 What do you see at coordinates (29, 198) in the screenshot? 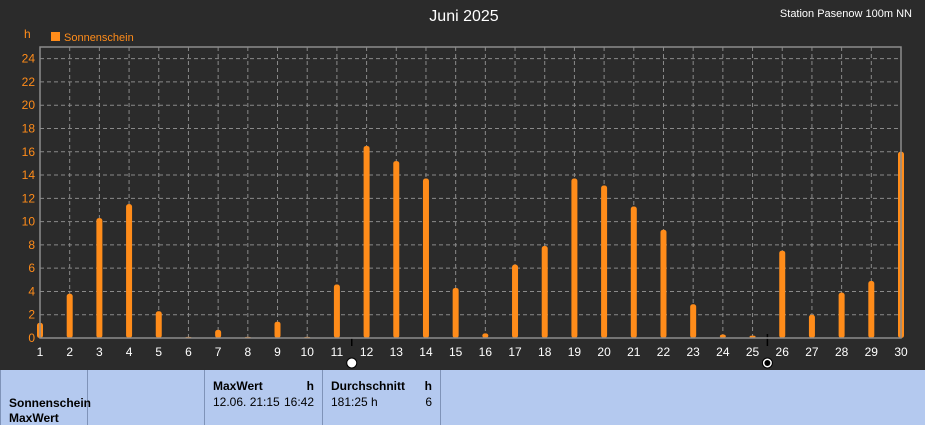
I see `y-tick-label: 12` at bounding box center [29, 198].